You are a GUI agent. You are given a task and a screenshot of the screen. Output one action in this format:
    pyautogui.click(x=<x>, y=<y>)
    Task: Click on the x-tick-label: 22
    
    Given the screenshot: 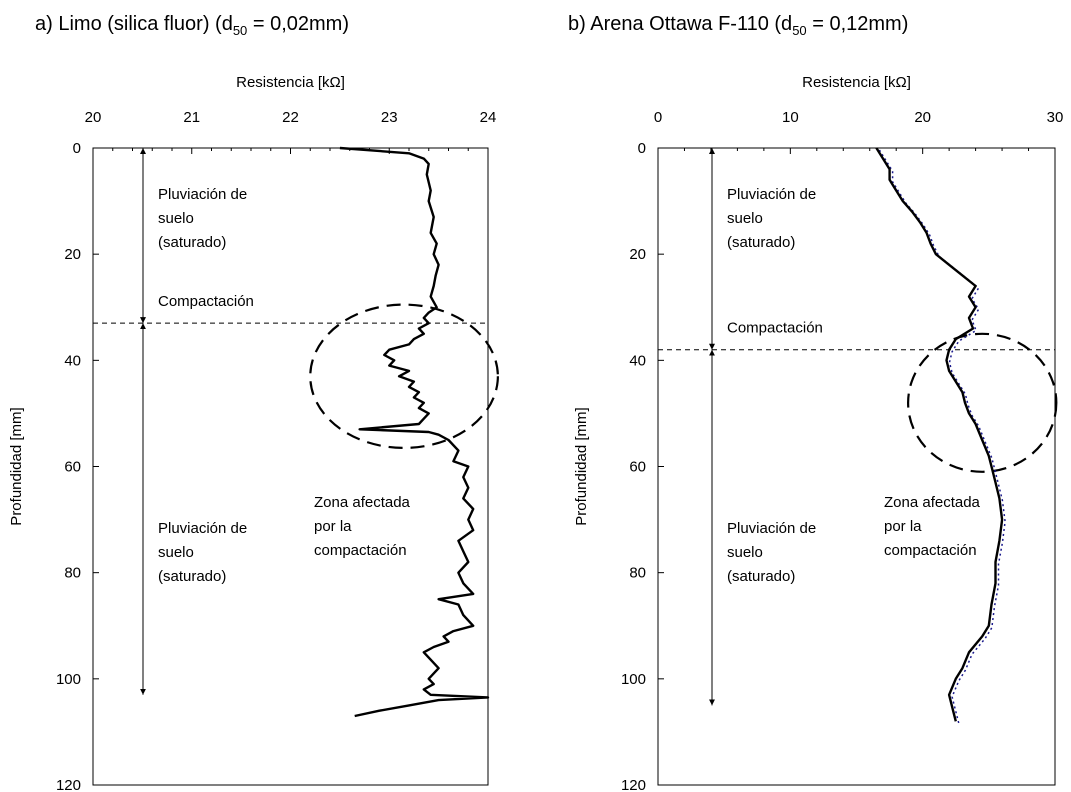 What is the action you would take?
    pyautogui.click(x=290, y=117)
    